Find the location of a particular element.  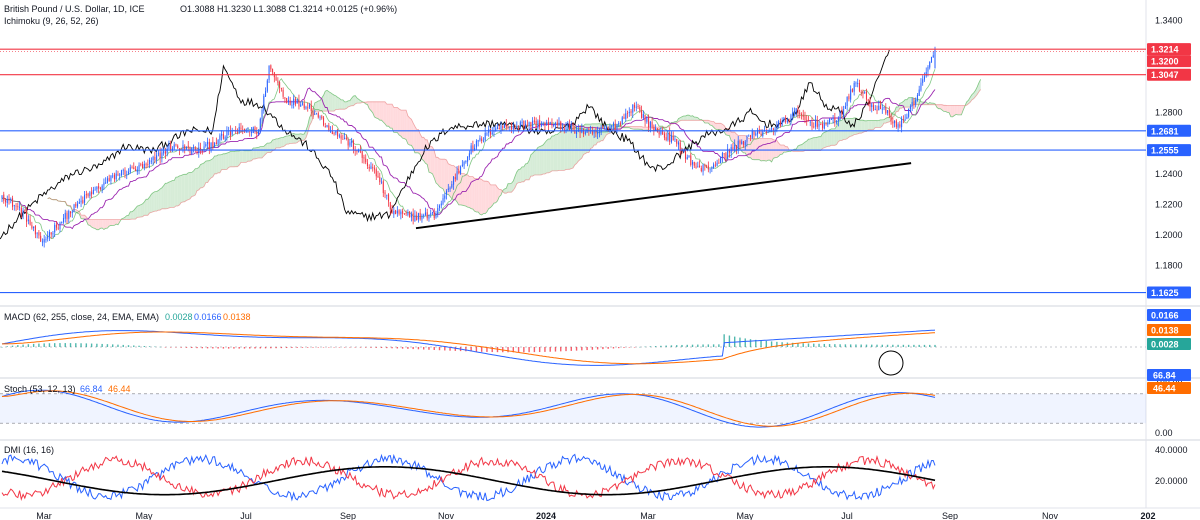

trendline-layer is located at coordinates (663, 196).